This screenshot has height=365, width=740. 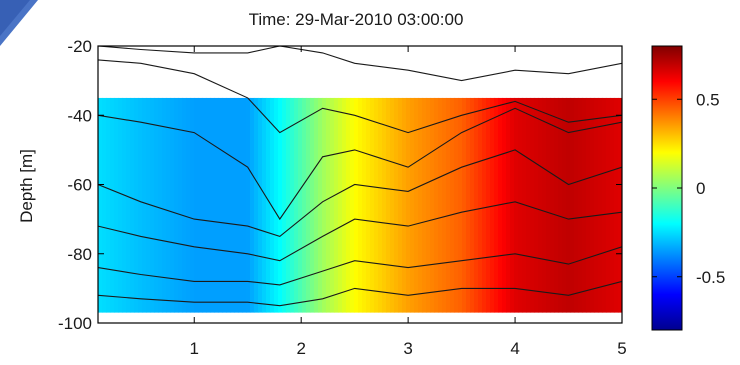 What do you see at coordinates (79, 185) in the screenshot?
I see `y-tick-label: -60` at bounding box center [79, 185].